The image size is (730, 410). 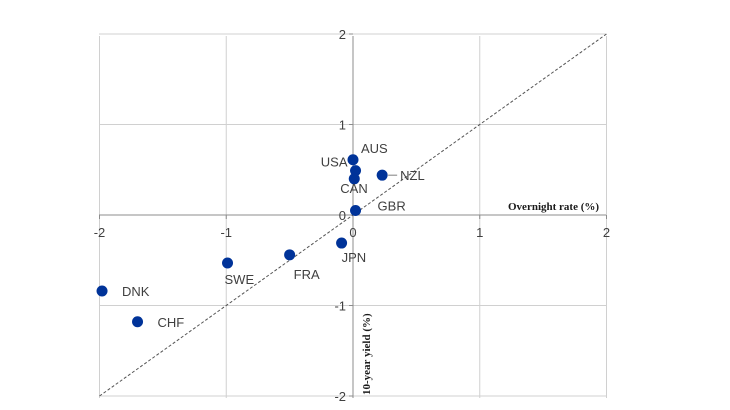 I want to click on x-tick-label: 1, so click(x=479, y=232).